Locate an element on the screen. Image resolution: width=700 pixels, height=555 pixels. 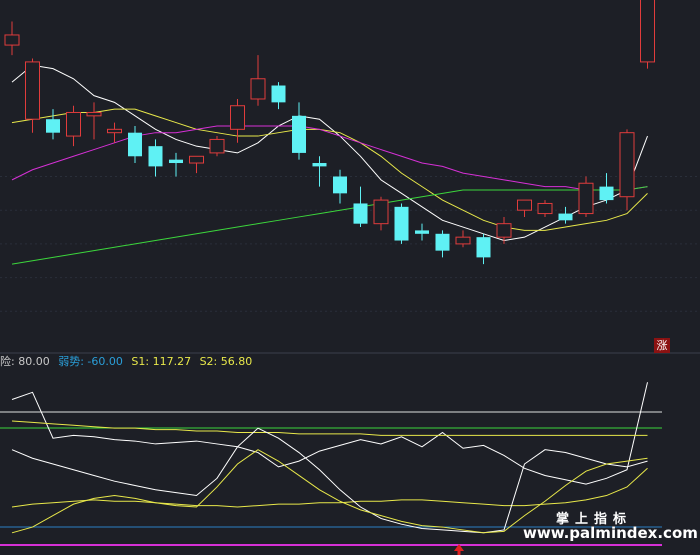
indicator-line-l3 is located at coordinates (329, 491).